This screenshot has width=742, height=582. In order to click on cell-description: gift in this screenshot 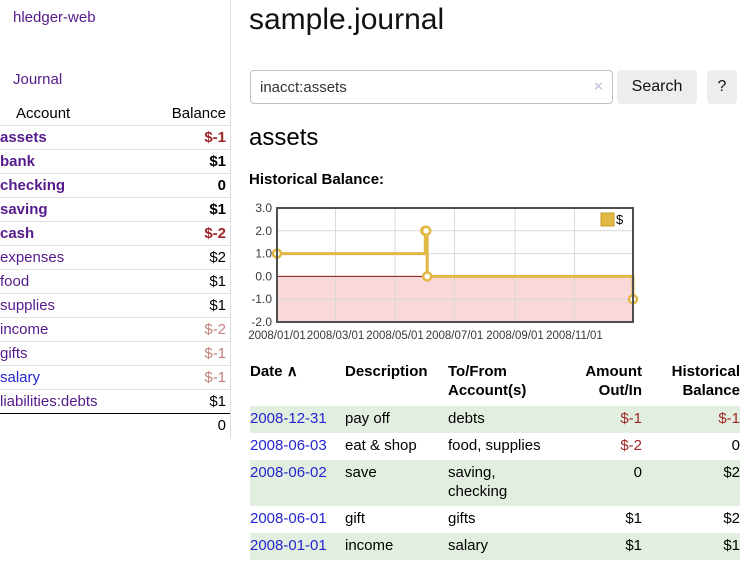, I will do `click(355, 518)`.